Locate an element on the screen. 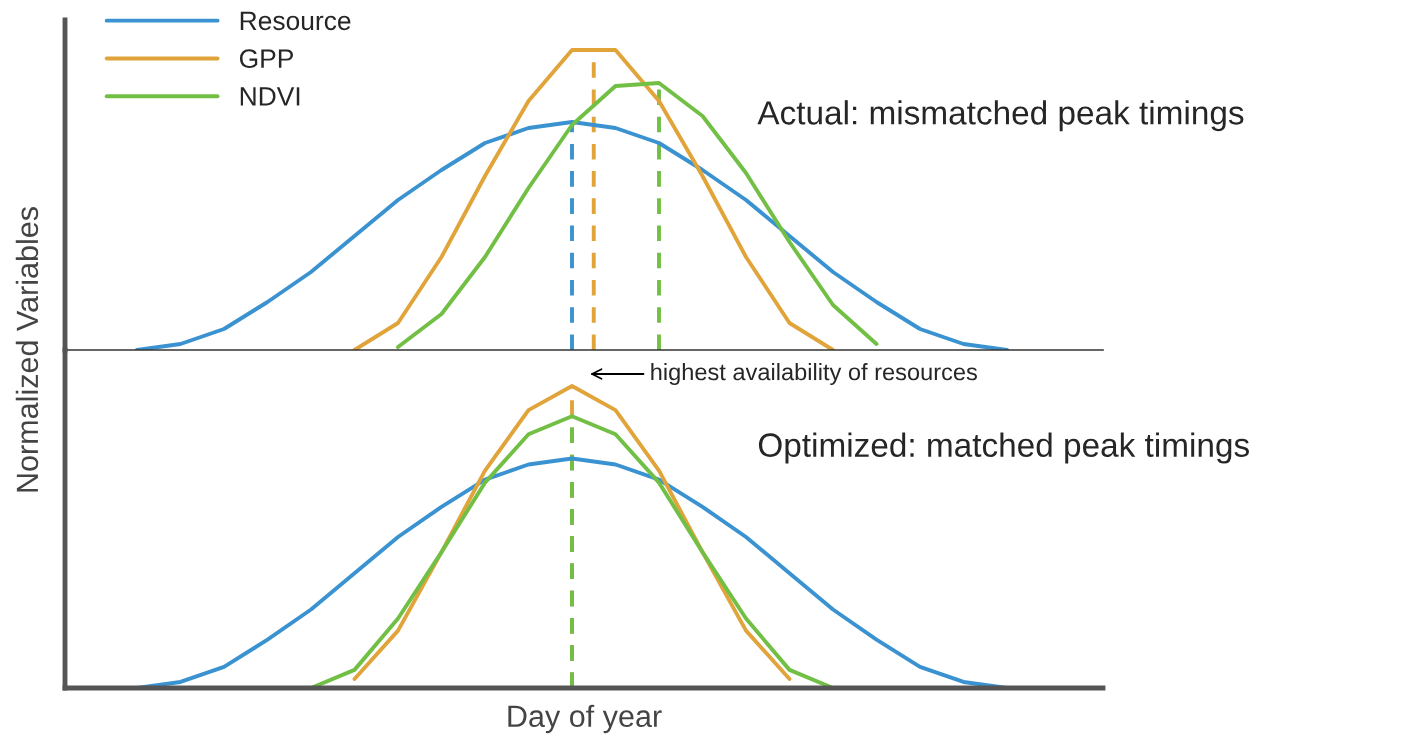 This screenshot has width=1419, height=750. y-axis-title: Normalized Variables is located at coordinates (27, 349).